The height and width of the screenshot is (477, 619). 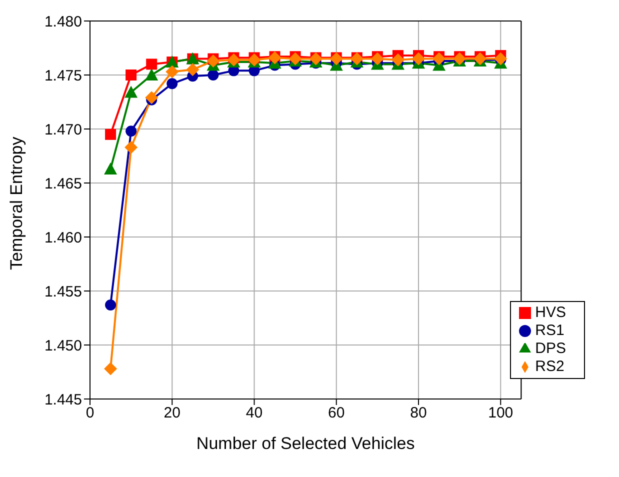 What do you see at coordinates (501, 413) in the screenshot?
I see `x-tick-label: 100` at bounding box center [501, 413].